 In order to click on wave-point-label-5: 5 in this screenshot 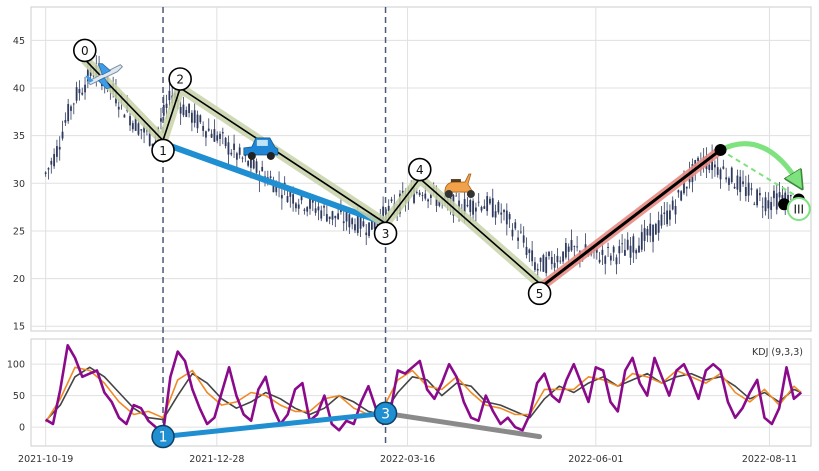, I will do `click(540, 294)`.